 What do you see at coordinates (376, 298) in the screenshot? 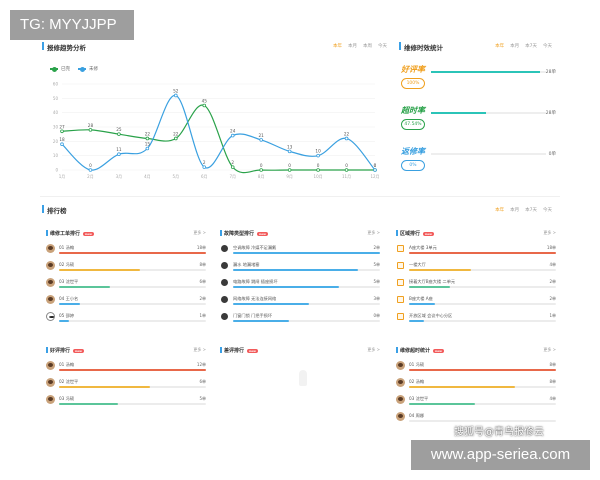
I see `rank-value: 3单` at bounding box center [376, 298].